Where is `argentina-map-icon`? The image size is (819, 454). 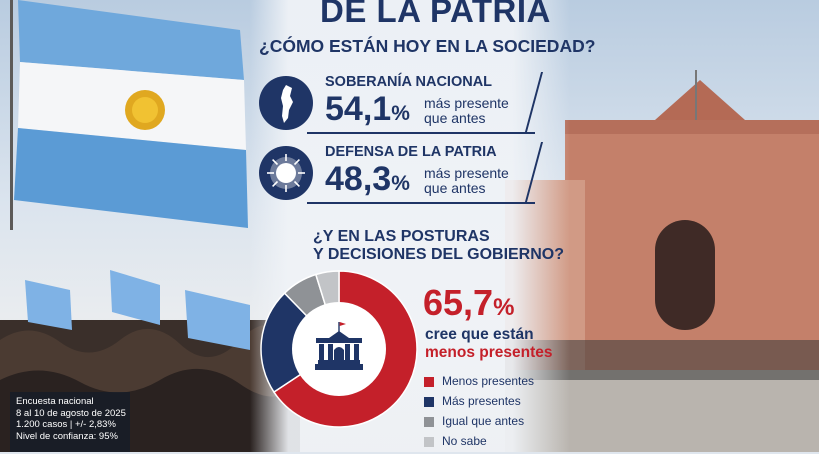 argentina-map-icon is located at coordinates (286, 103).